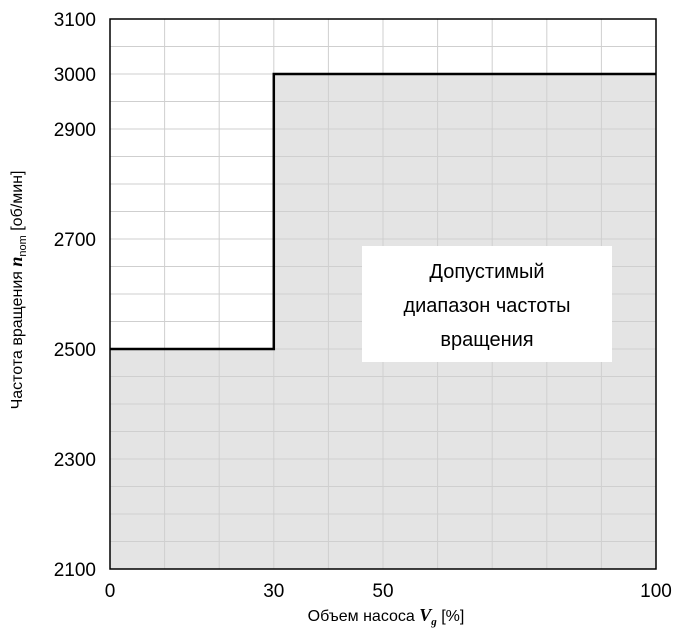 This screenshot has width=678, height=630. What do you see at coordinates (75, 75) in the screenshot?
I see `y-tick-label: 3000` at bounding box center [75, 75].